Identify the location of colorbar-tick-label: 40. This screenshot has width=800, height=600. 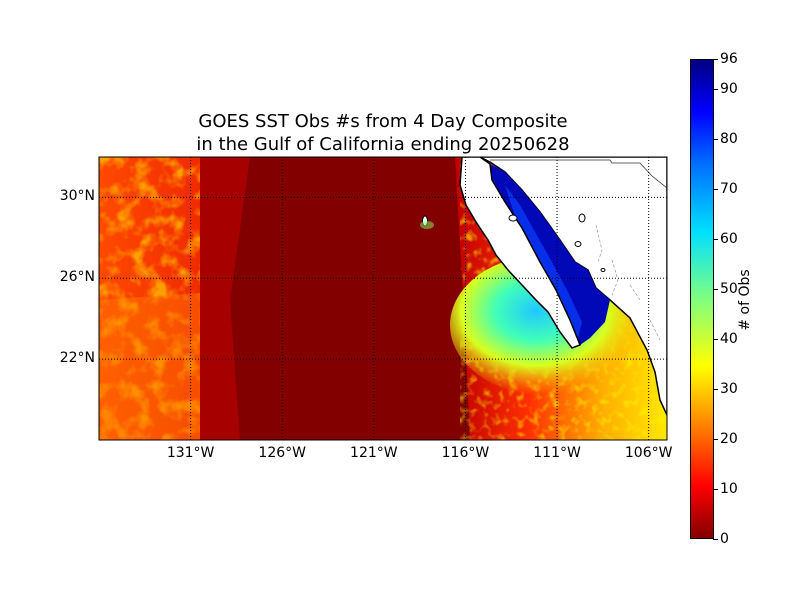
(729, 339).